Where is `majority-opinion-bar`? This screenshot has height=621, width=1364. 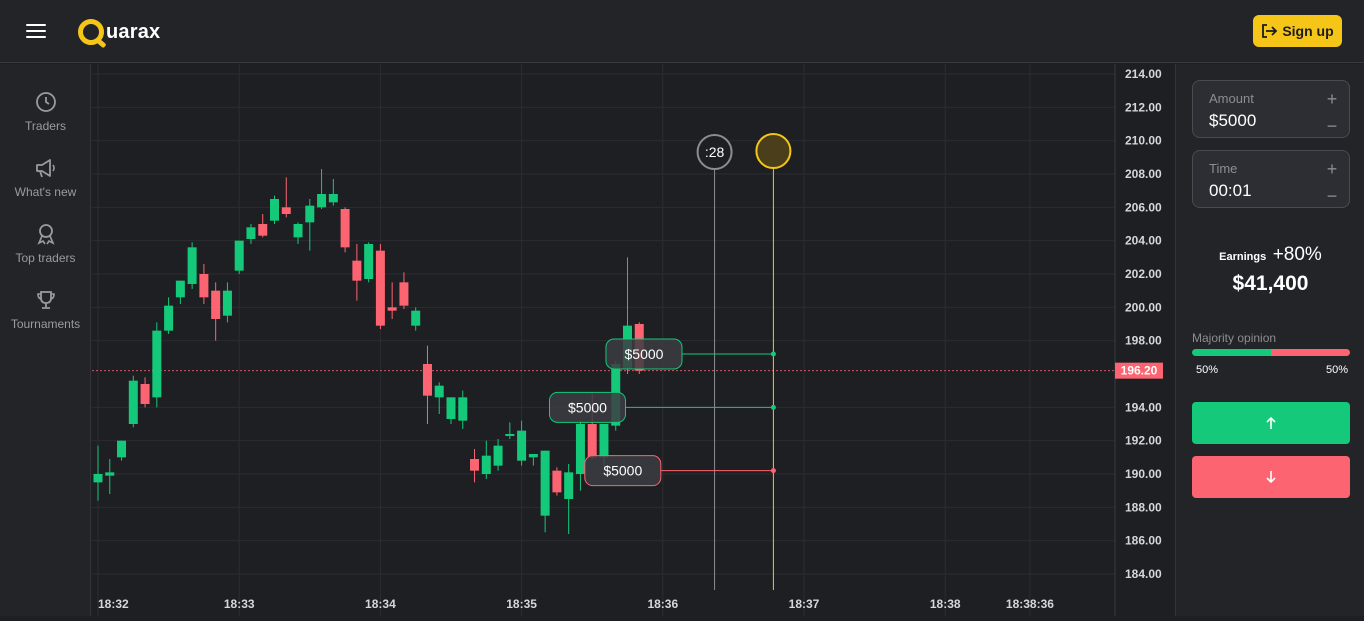
majority-opinion-bar is located at coordinates (1271, 352).